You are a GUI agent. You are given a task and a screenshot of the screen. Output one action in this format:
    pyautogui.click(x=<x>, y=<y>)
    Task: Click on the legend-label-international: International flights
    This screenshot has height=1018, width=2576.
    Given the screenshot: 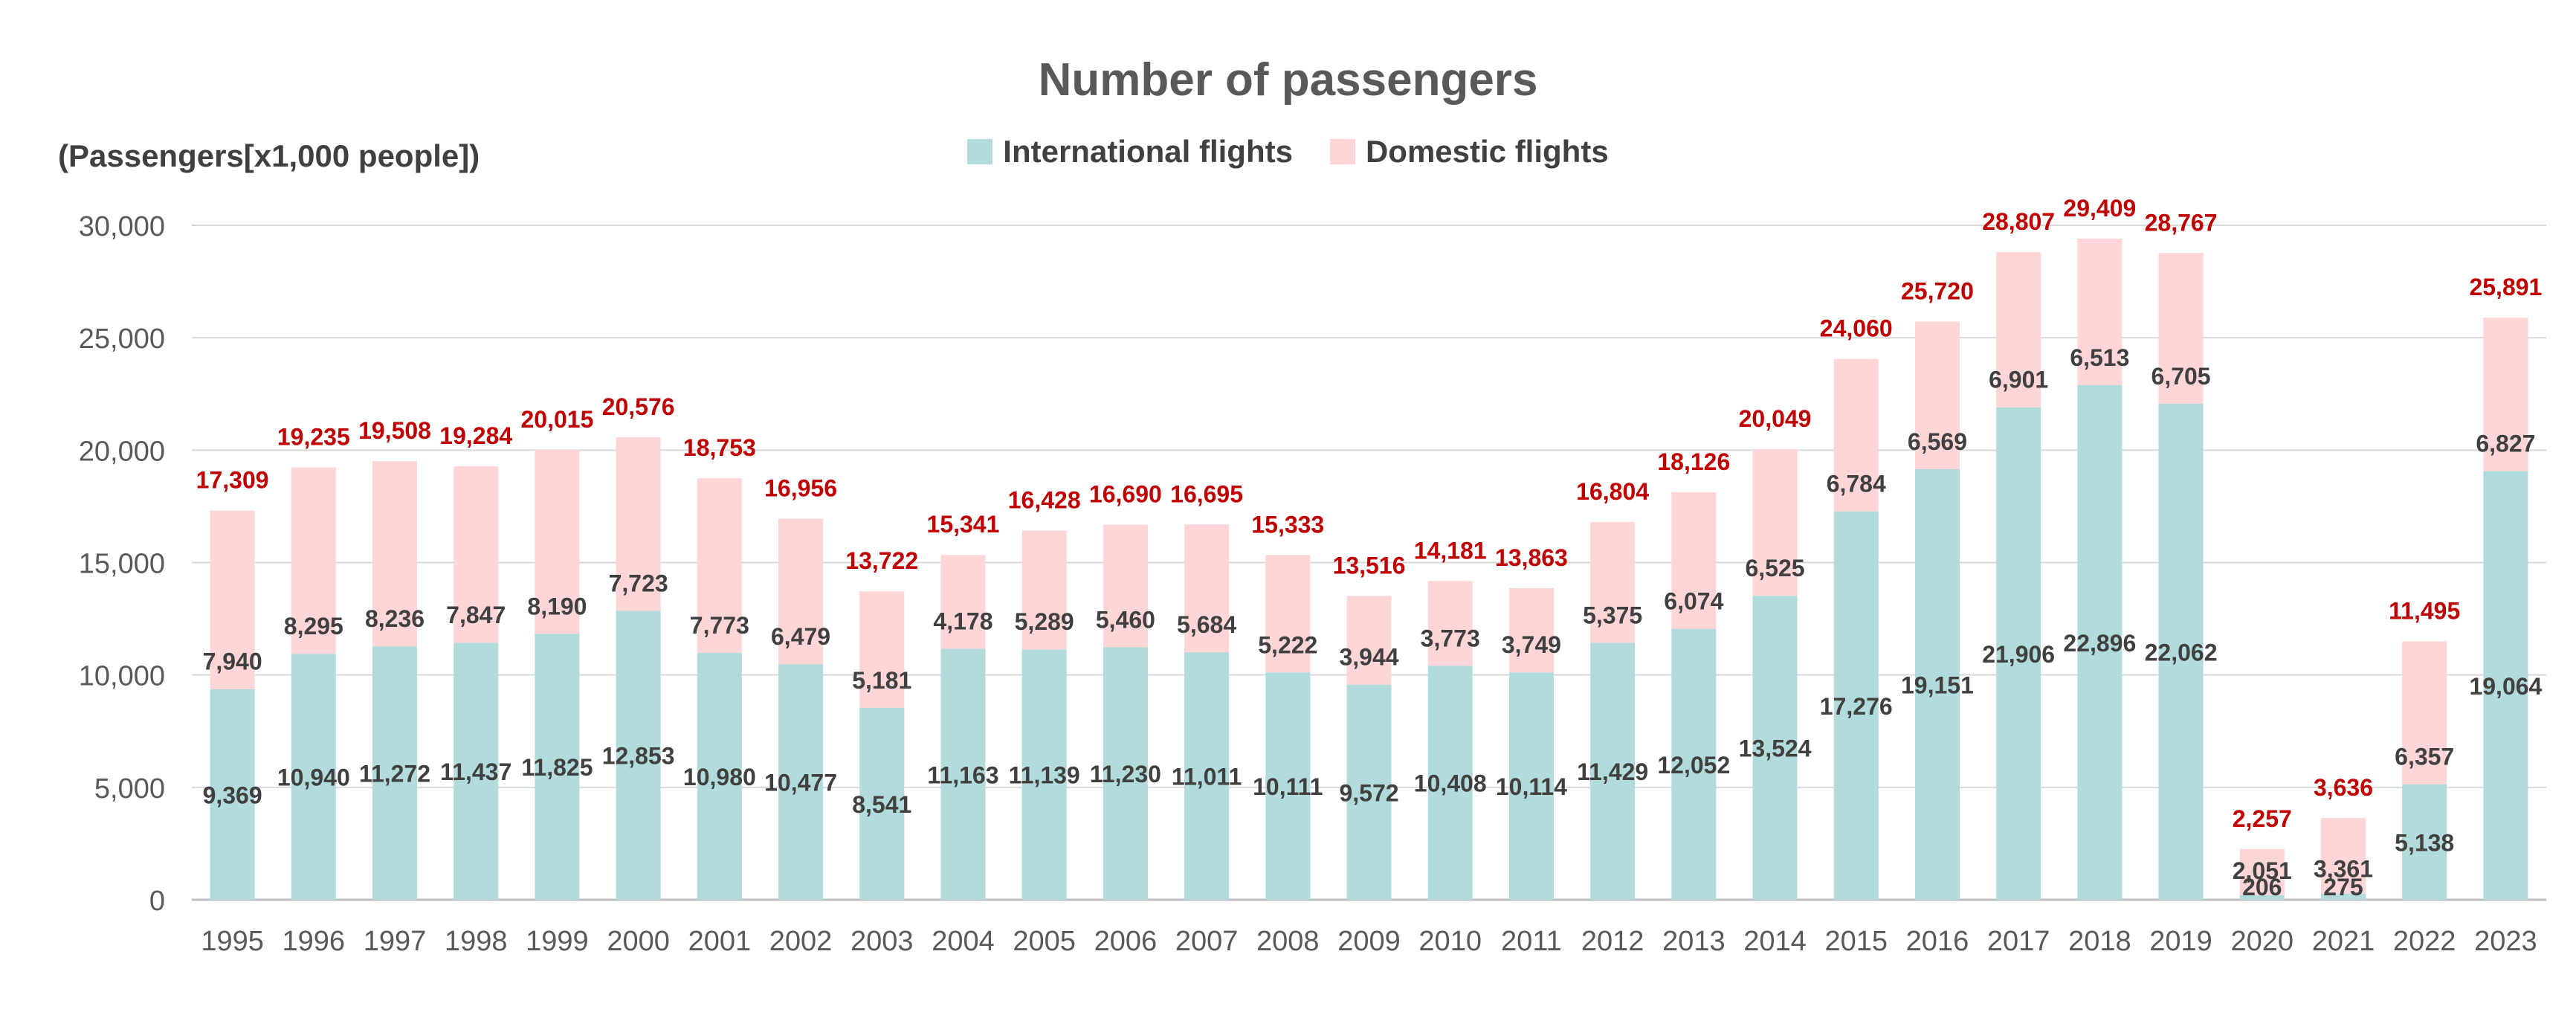 What is the action you would take?
    pyautogui.click(x=1148, y=151)
    